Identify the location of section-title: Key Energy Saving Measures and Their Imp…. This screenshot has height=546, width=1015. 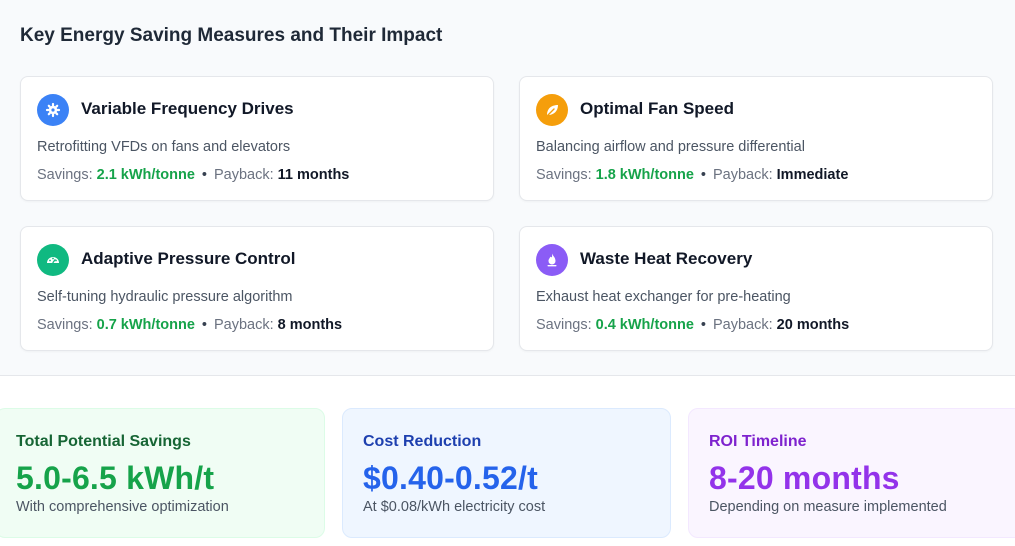
(231, 35).